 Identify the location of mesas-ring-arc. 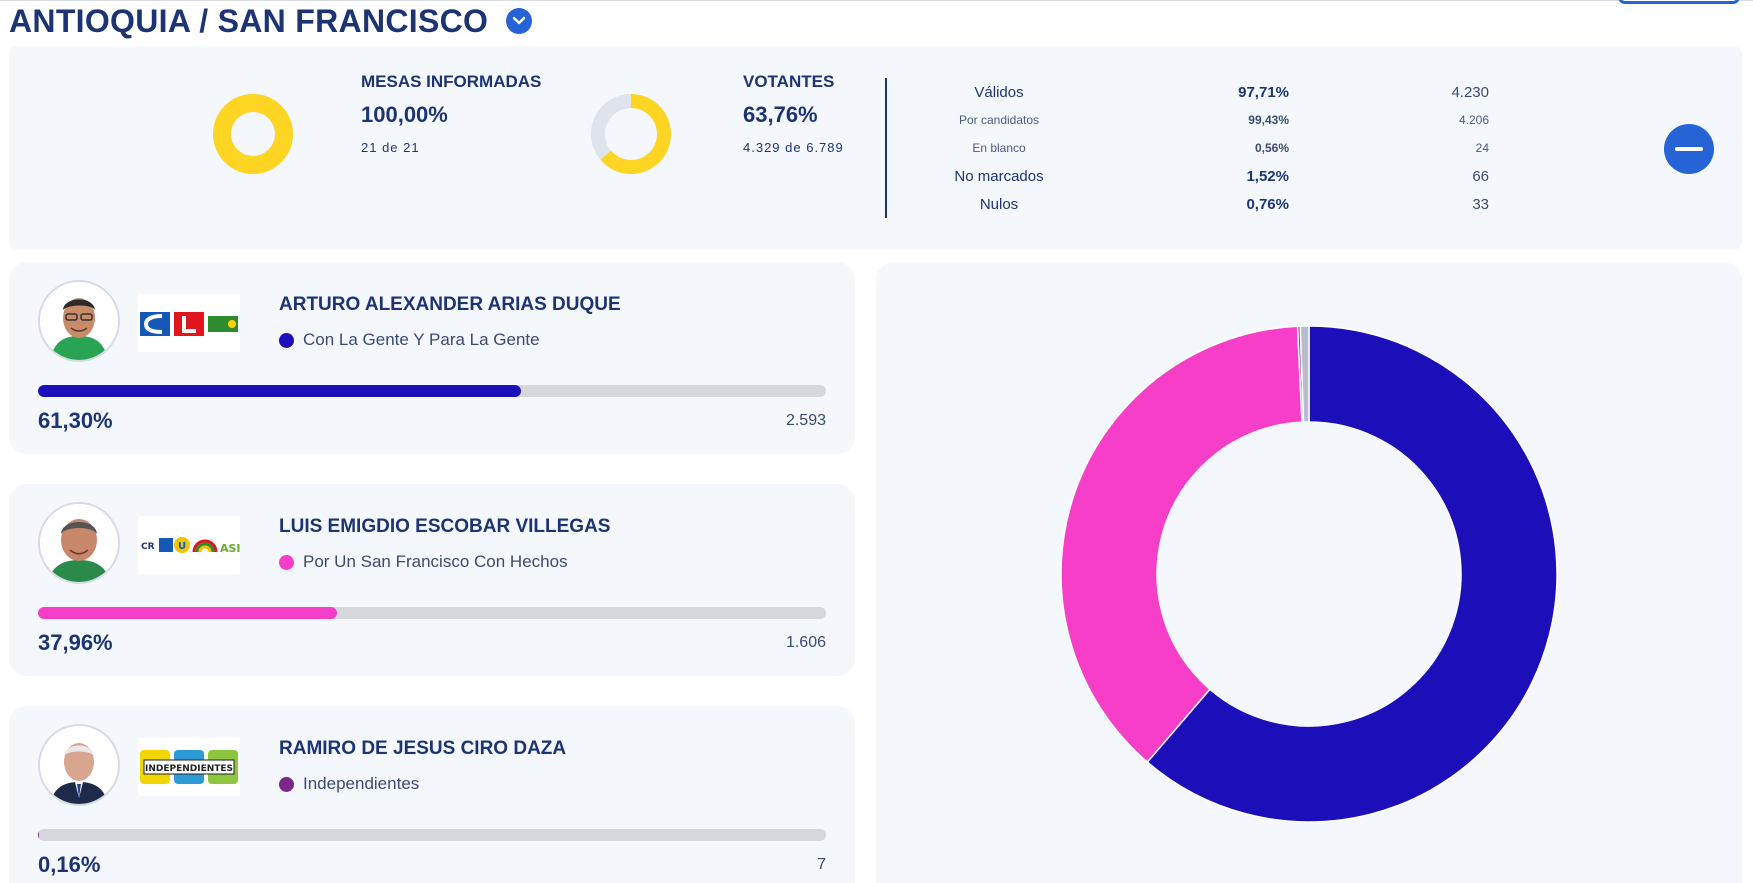
(253, 134).